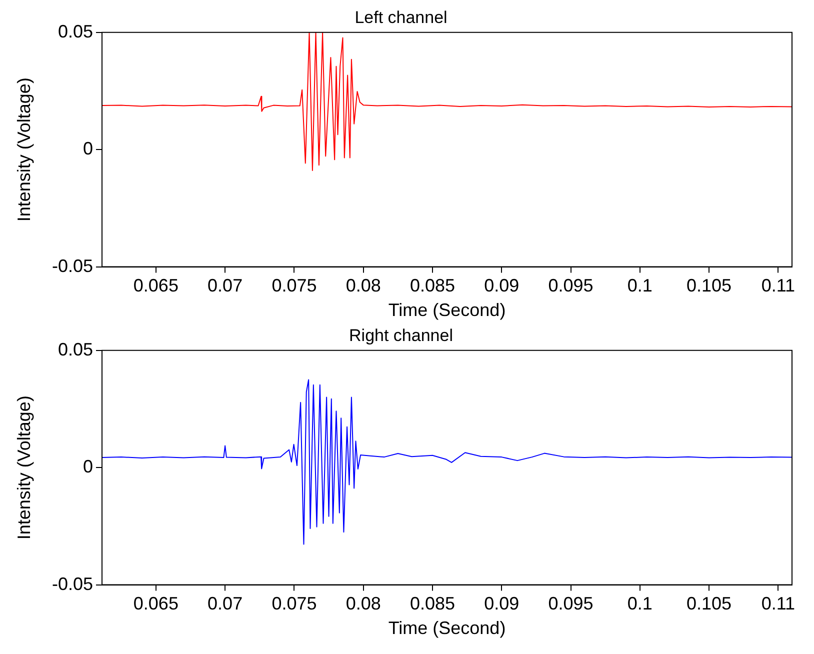 The width and height of the screenshot is (814, 654). What do you see at coordinates (401, 17) in the screenshot?
I see `chart-title: Left channel` at bounding box center [401, 17].